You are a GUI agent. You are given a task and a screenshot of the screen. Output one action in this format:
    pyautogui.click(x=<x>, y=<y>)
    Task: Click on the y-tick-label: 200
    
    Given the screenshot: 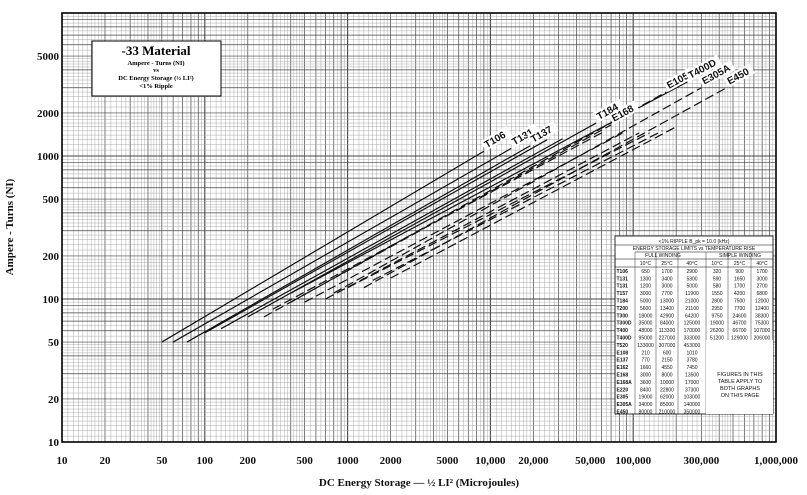 What is the action you would take?
    pyautogui.click(x=51, y=257)
    